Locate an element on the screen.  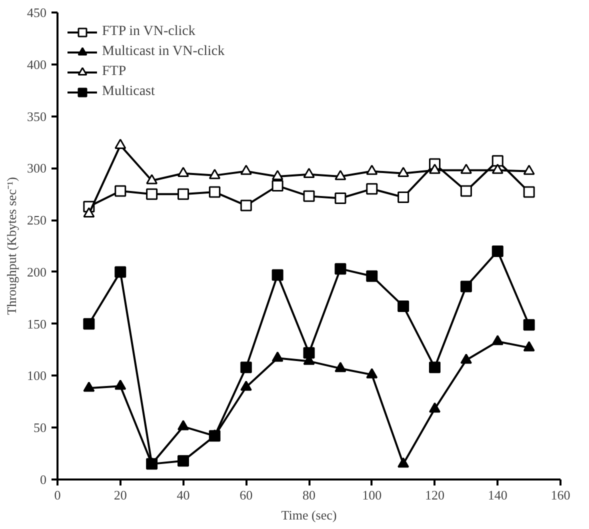
x-tick-label: 160 is located at coordinates (560, 495).